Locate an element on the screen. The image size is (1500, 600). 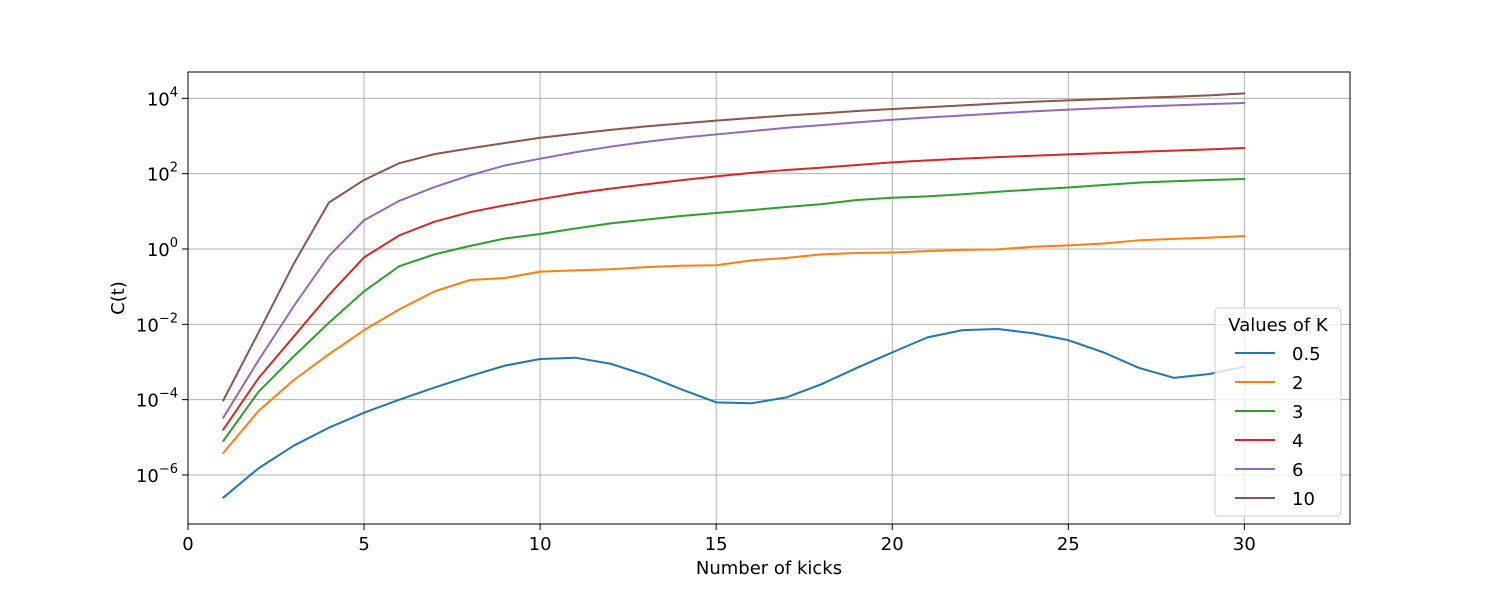
x-axis-ticks: 0 5 10 15 20 25 30 is located at coordinates (719, 539).